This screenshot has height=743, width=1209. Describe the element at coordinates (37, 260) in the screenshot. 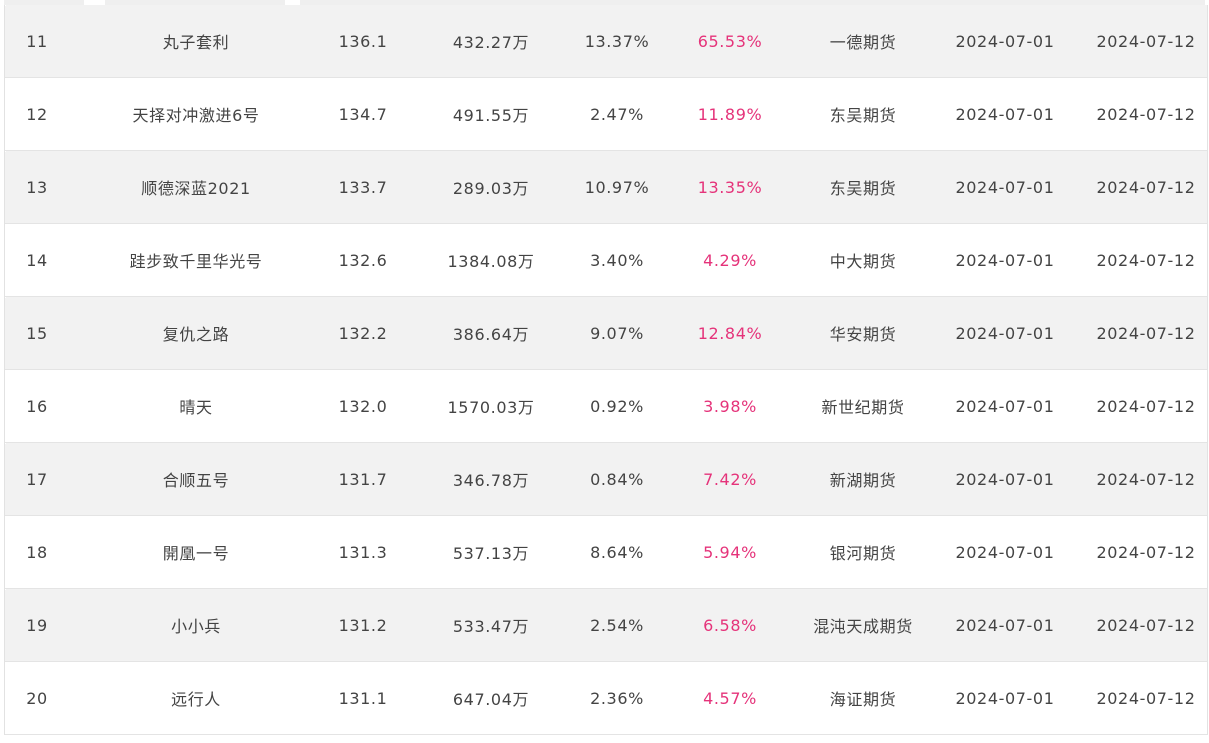

I see `rank-cell: 14` at that location.